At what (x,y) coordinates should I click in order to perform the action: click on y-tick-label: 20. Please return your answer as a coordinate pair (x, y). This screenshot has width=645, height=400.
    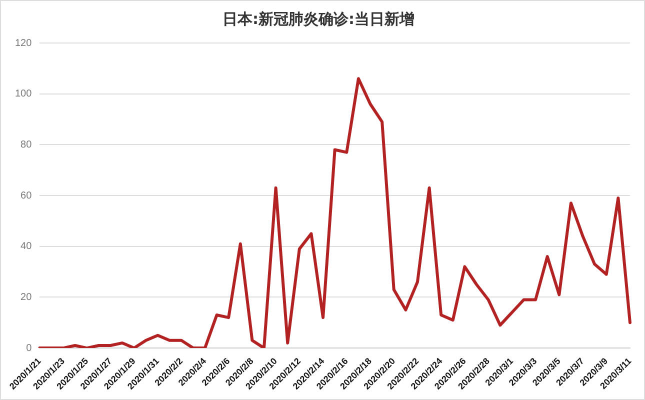
    Looking at the image, I should click on (26, 297).